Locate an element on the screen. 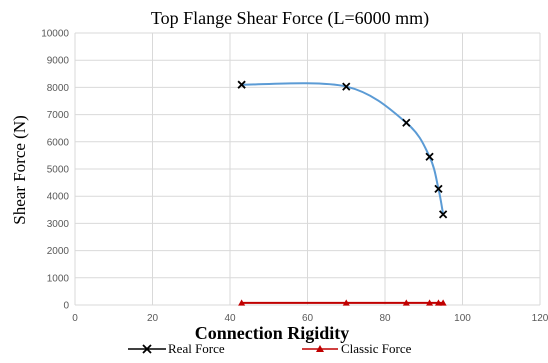  x-tick-label-1: 20 is located at coordinates (153, 318).